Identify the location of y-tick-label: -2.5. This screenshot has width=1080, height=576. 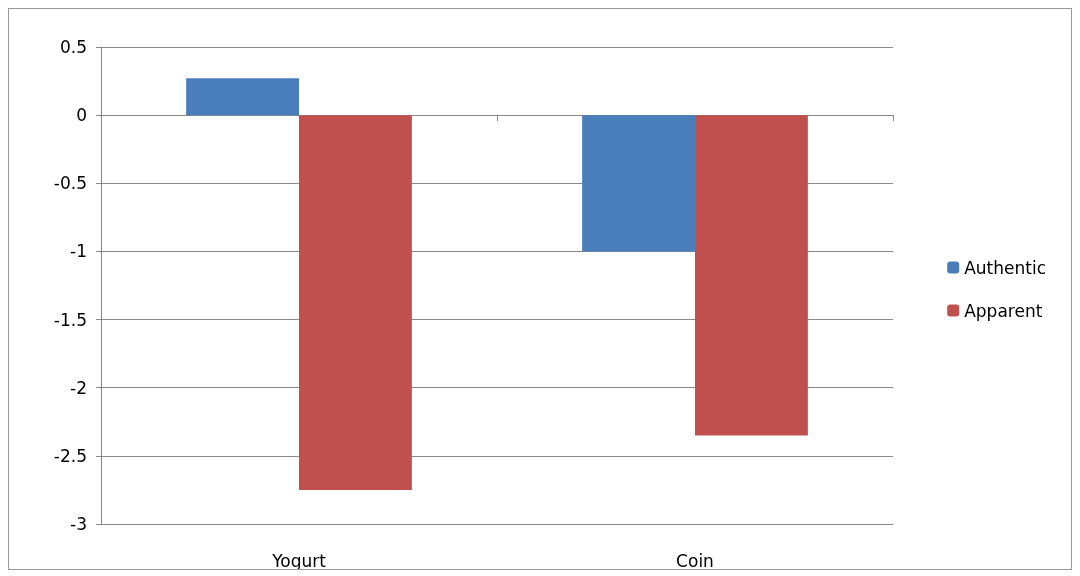
(70, 455).